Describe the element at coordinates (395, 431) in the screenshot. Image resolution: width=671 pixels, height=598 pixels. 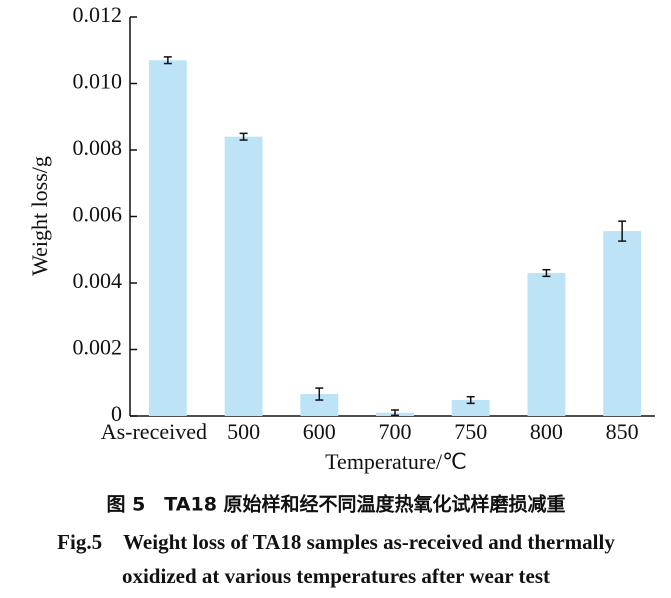
I see `x-tick-label: 700` at that location.